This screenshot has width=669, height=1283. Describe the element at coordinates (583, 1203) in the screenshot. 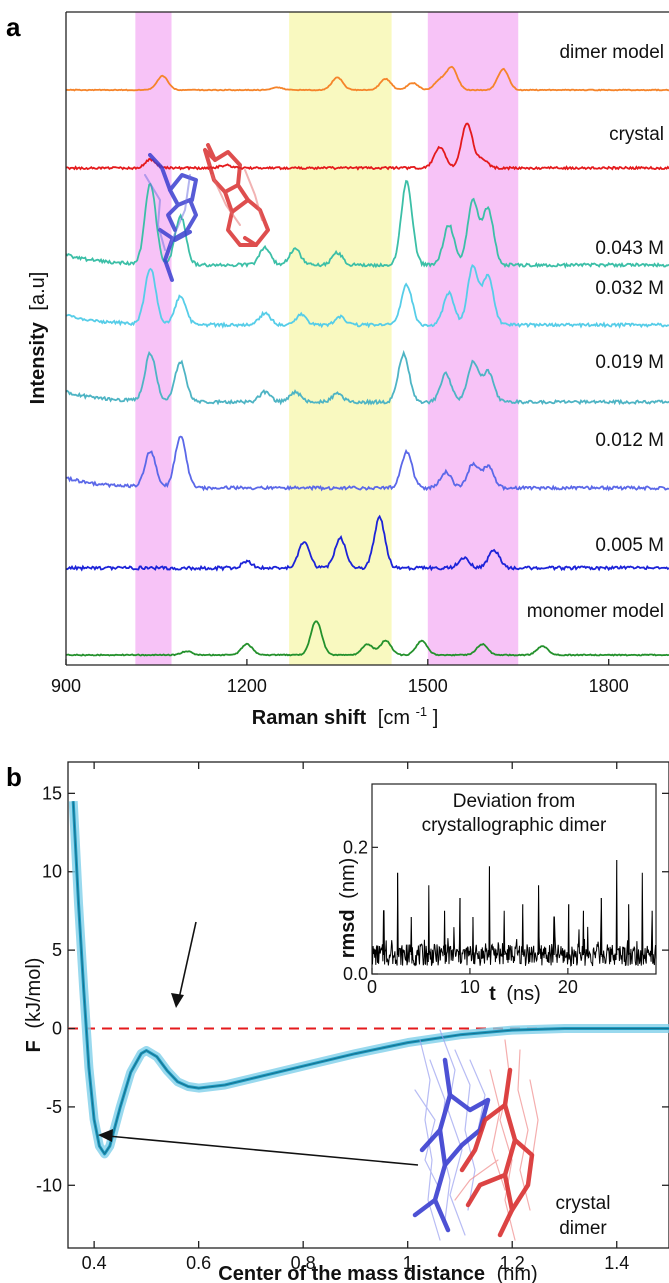

I see `crystal-dimer-label-line1: crystal` at that location.